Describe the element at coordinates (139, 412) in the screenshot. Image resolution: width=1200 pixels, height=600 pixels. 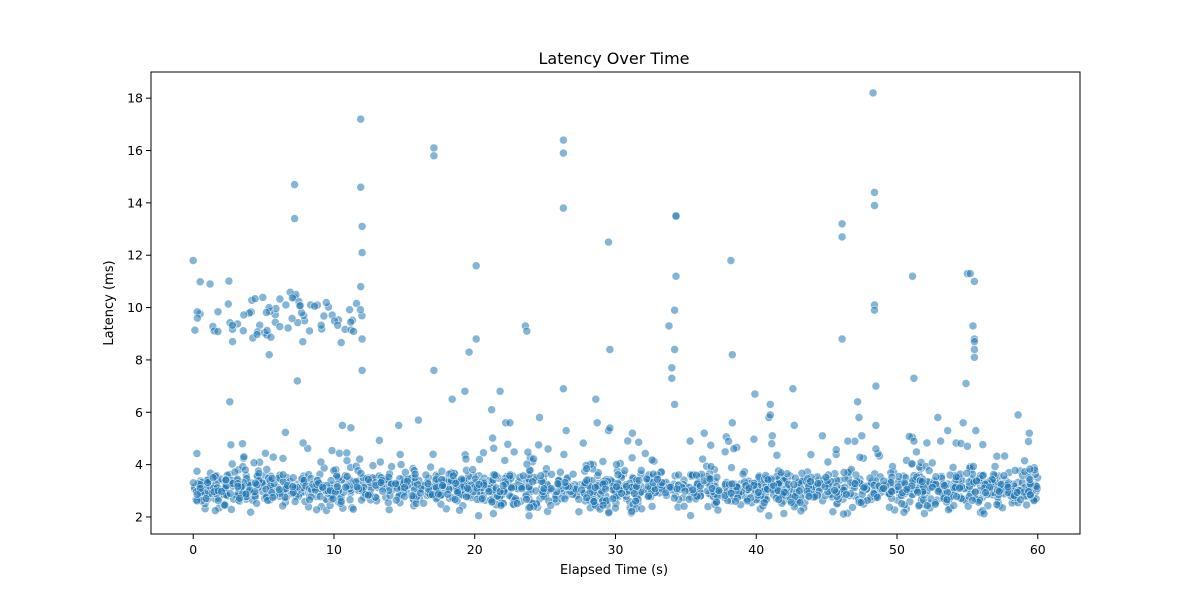
I see `y-tick-label: 6` at that location.